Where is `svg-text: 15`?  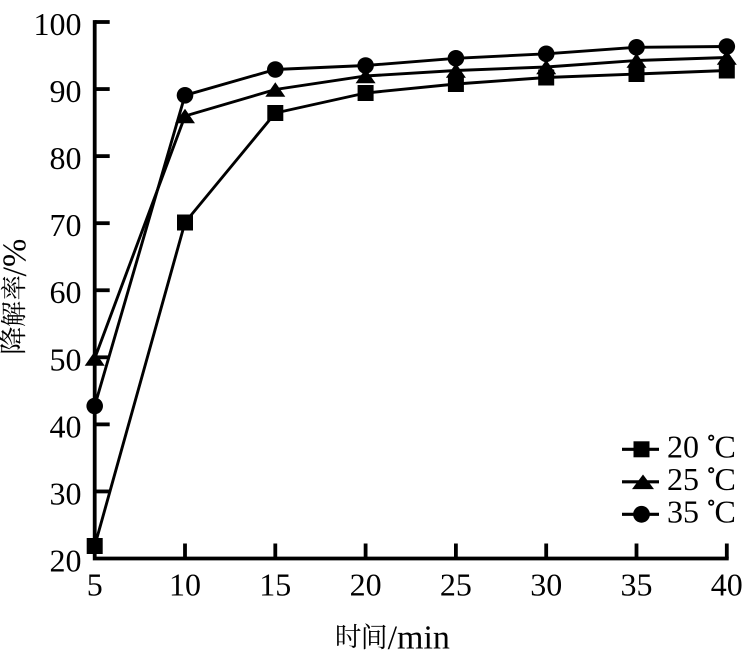 svg-text: 15 is located at coordinates (275, 585).